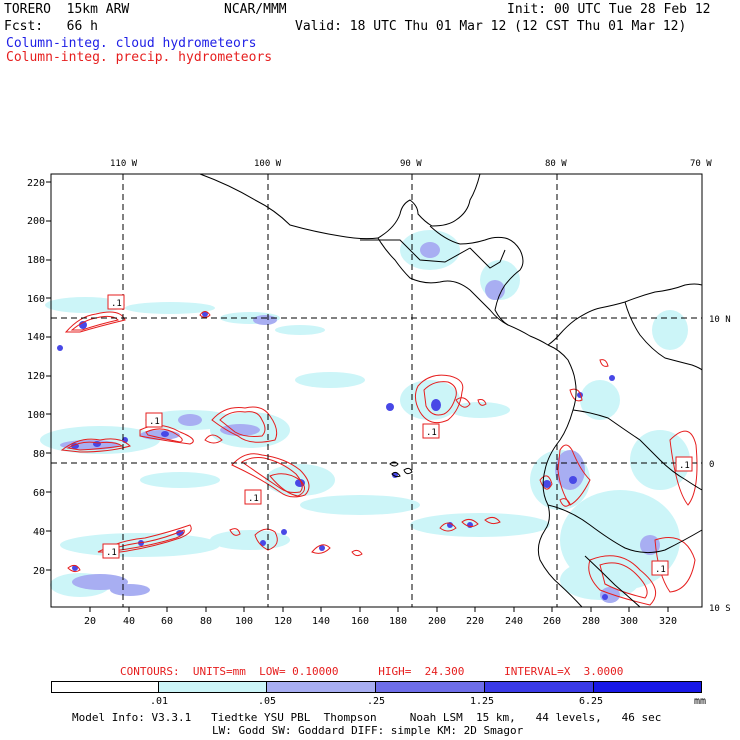 The image size is (740, 740). What do you see at coordinates (139, 57) in the screenshot?
I see `legend-precip: Column-integ. precip. hydrometeors` at bounding box center [139, 57].